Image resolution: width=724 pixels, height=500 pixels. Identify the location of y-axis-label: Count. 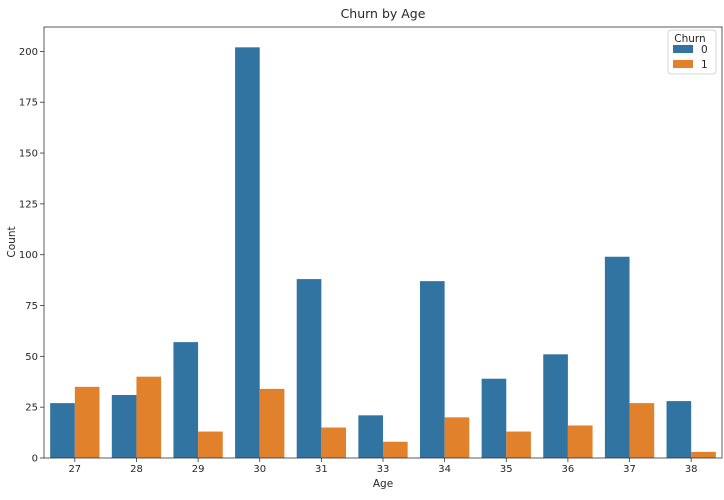
(12, 241).